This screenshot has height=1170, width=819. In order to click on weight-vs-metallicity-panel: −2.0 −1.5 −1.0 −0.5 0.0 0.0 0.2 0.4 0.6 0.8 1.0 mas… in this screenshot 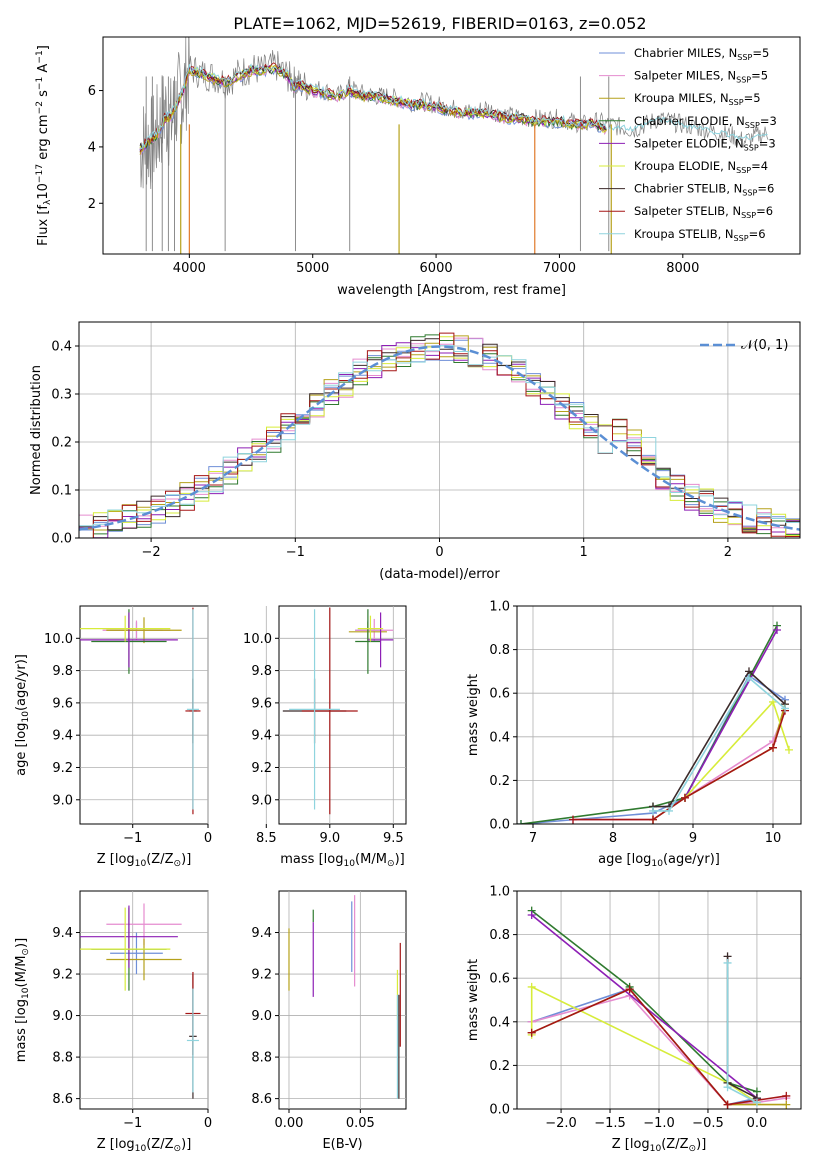, I will do `click(634, 1019)`.